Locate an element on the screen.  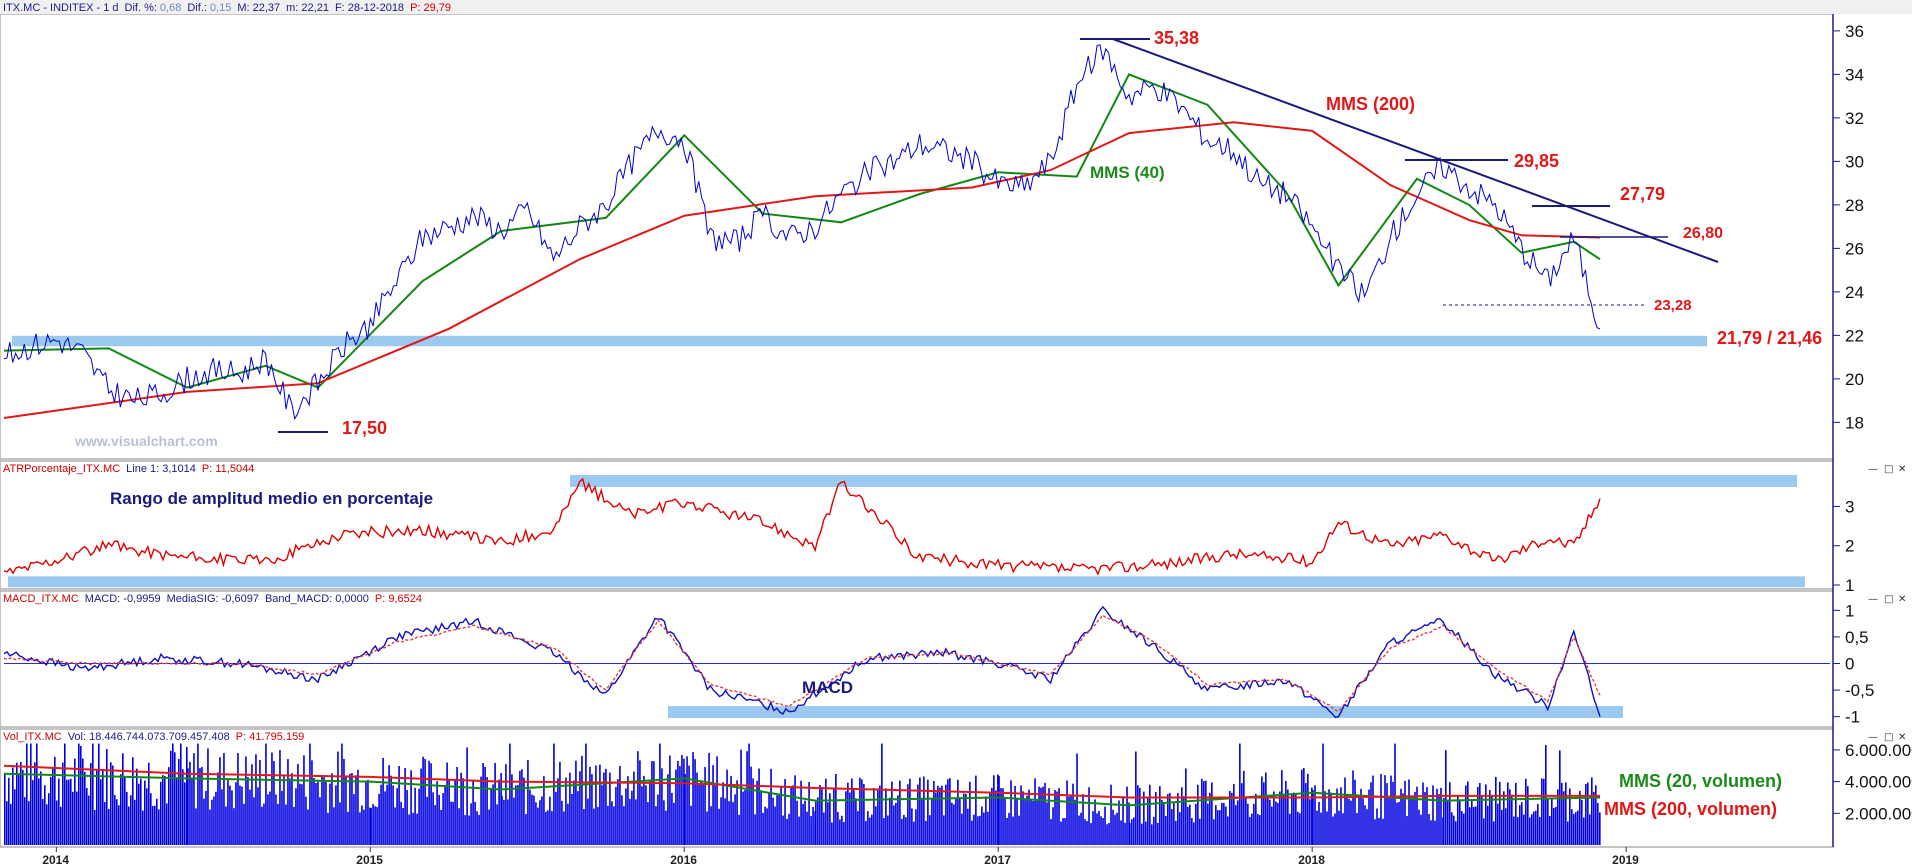
volume-window-buttons: — □ ✕ is located at coordinates (1887, 737).